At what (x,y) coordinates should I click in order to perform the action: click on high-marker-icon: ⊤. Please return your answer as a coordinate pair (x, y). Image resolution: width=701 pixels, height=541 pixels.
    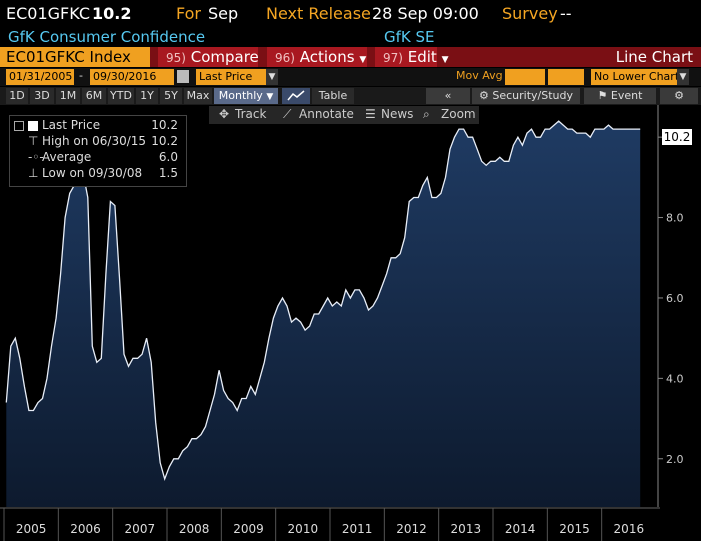
    Looking at the image, I should click on (33, 141).